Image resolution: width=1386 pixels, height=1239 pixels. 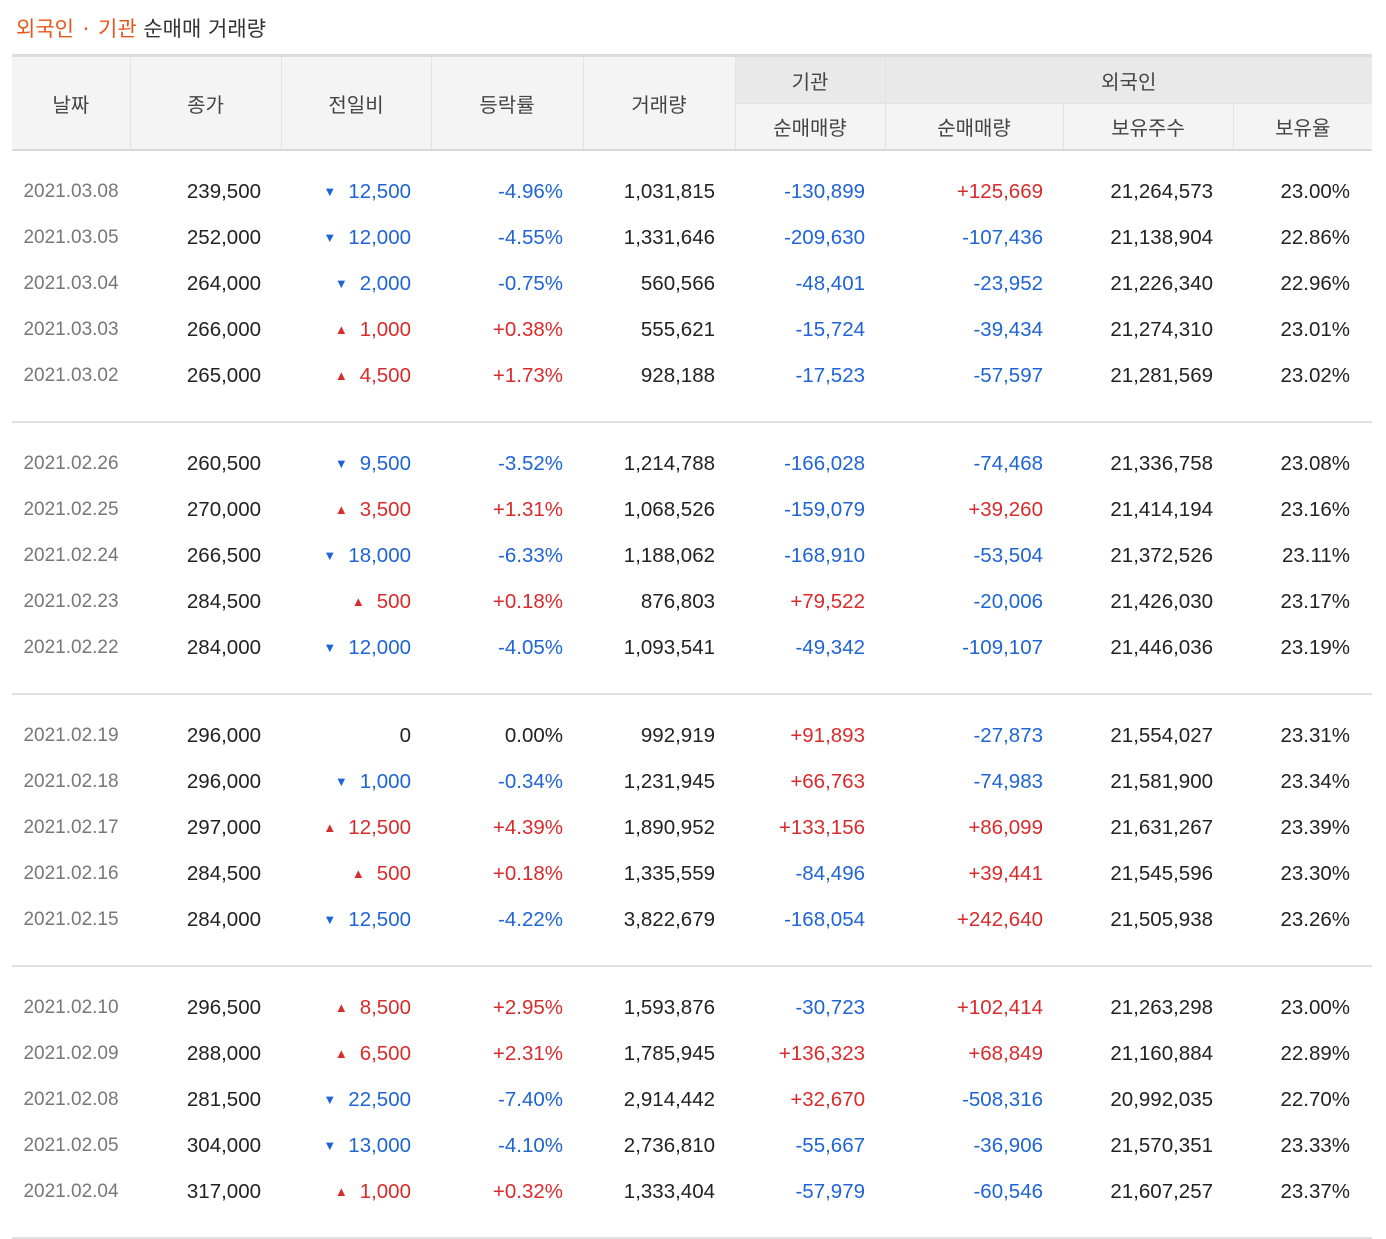 What do you see at coordinates (669, 1007) in the screenshot?
I see `cell-volume: 1,593,876` at bounding box center [669, 1007].